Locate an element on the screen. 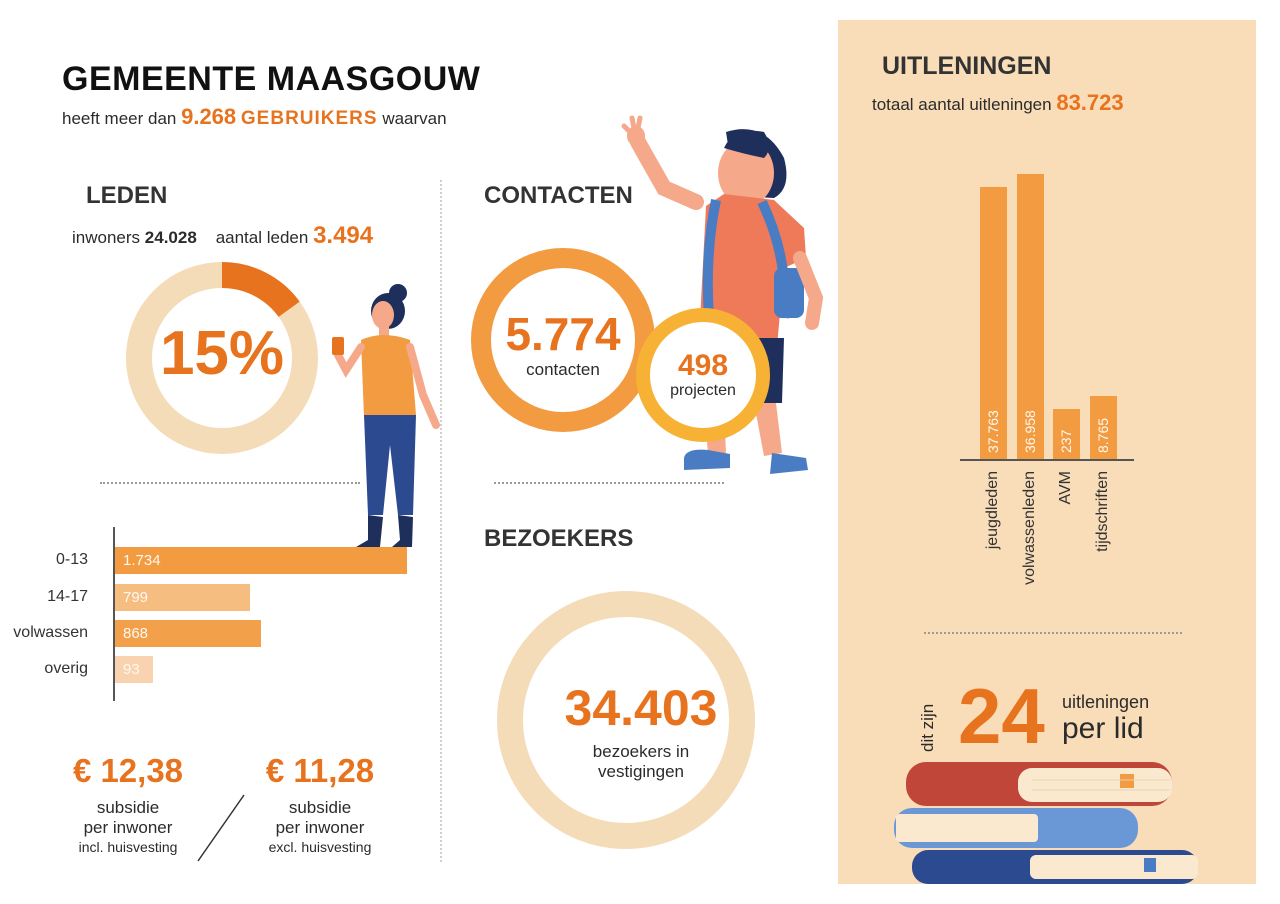  page-title: GEMEENTE MAASGOUW is located at coordinates (271, 79).